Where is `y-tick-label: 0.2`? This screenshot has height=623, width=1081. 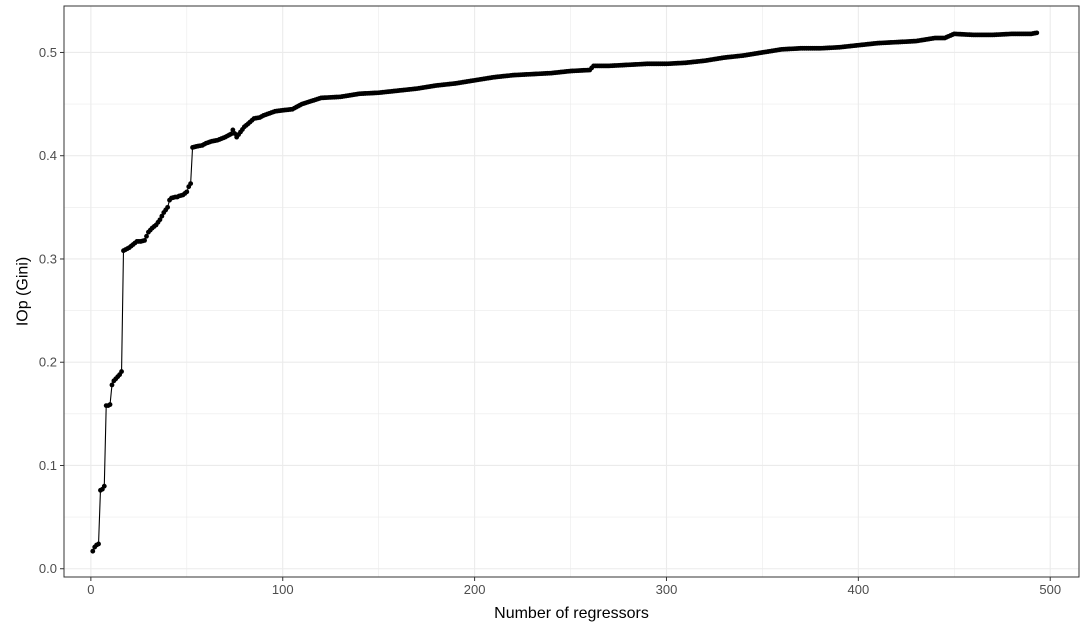
y-tick-label: 0.2 is located at coordinates (48, 362).